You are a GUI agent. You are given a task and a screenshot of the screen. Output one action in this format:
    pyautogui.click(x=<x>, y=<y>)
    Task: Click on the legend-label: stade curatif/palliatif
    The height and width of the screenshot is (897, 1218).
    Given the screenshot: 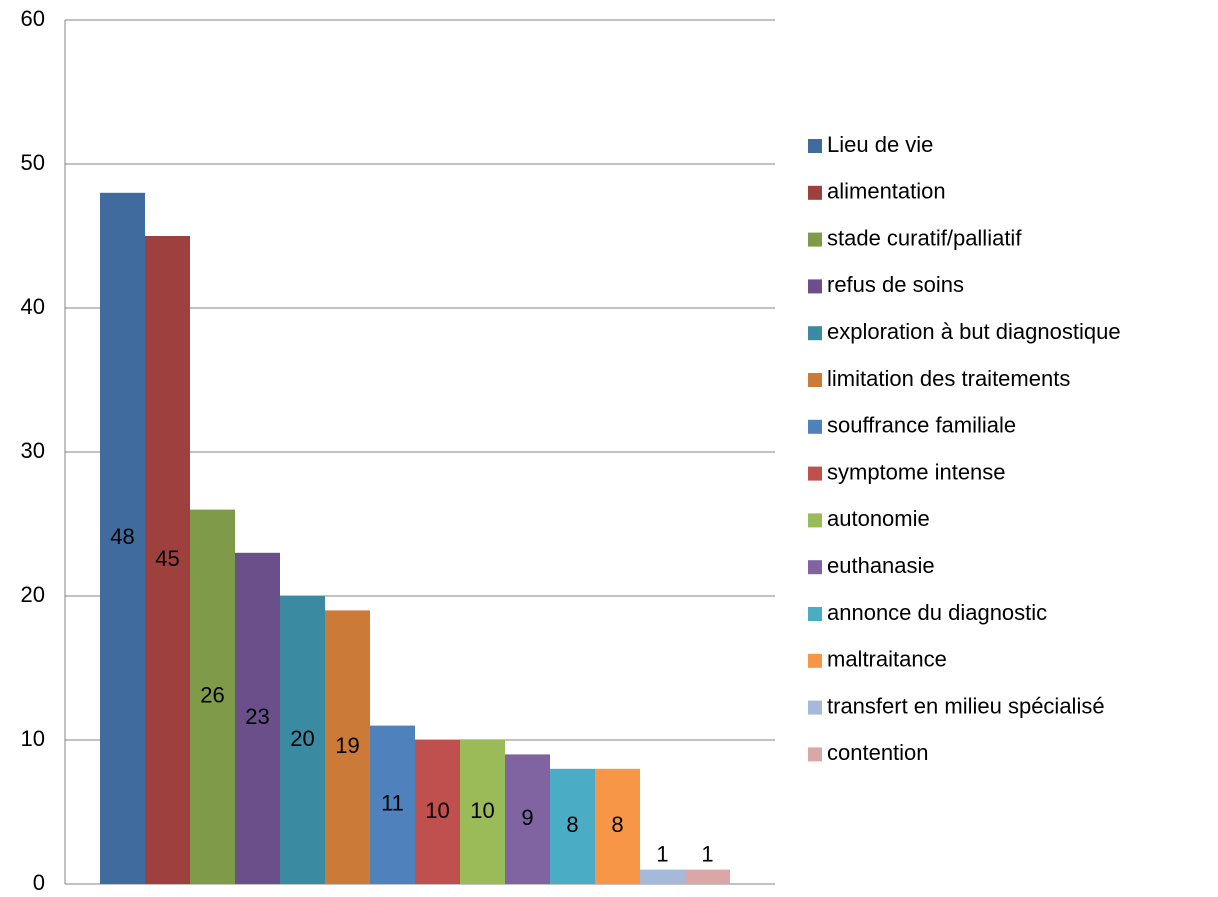 What is the action you would take?
    pyautogui.click(x=924, y=237)
    